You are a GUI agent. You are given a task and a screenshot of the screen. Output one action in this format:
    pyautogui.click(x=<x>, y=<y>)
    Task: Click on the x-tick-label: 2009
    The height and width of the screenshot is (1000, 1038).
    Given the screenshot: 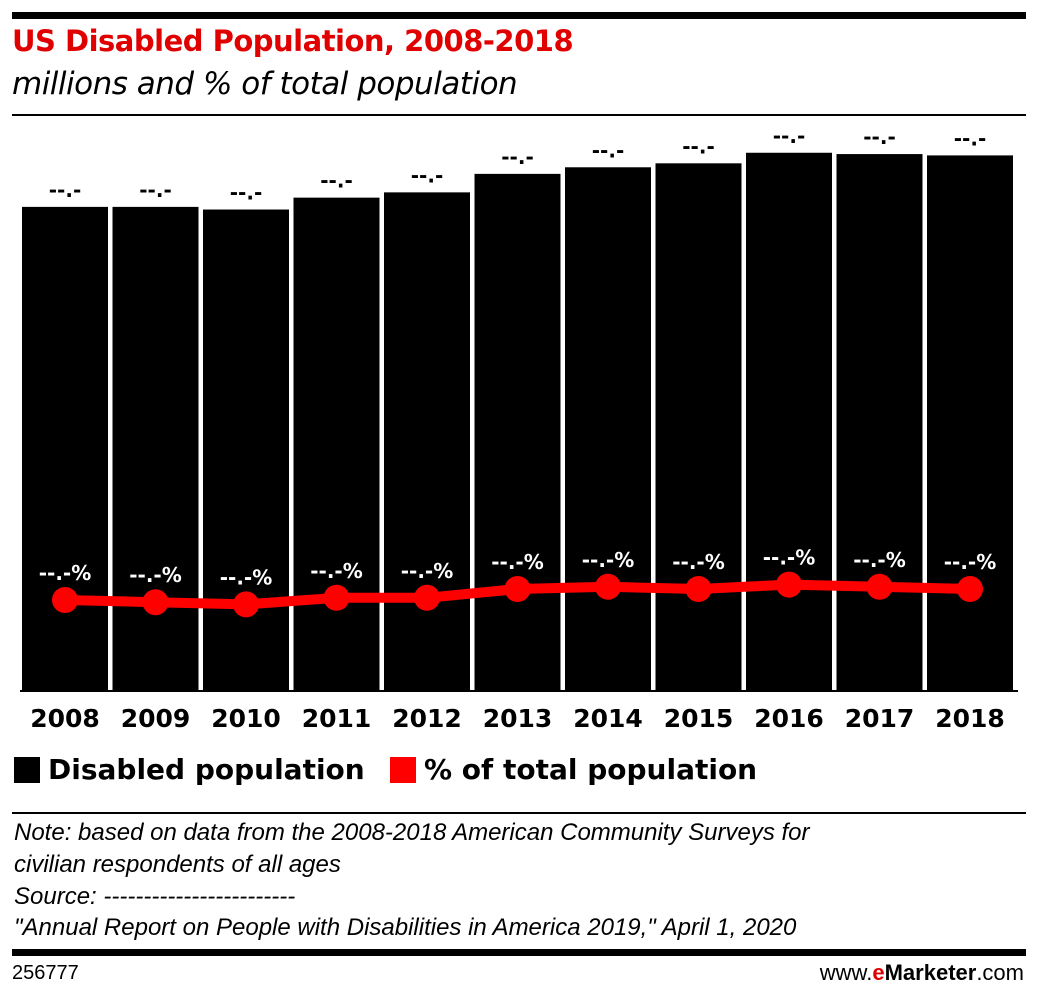 What is the action you would take?
    pyautogui.click(x=156, y=718)
    